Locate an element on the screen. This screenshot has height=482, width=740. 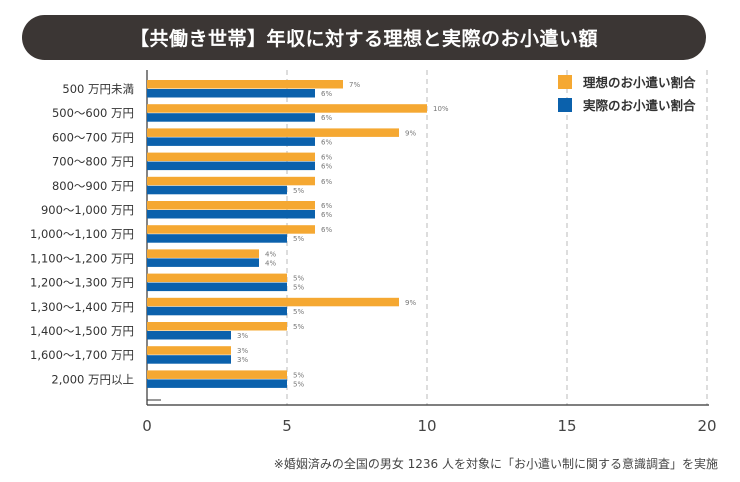
category-label: 1,300〜1,400 万円 is located at coordinates (82, 307).